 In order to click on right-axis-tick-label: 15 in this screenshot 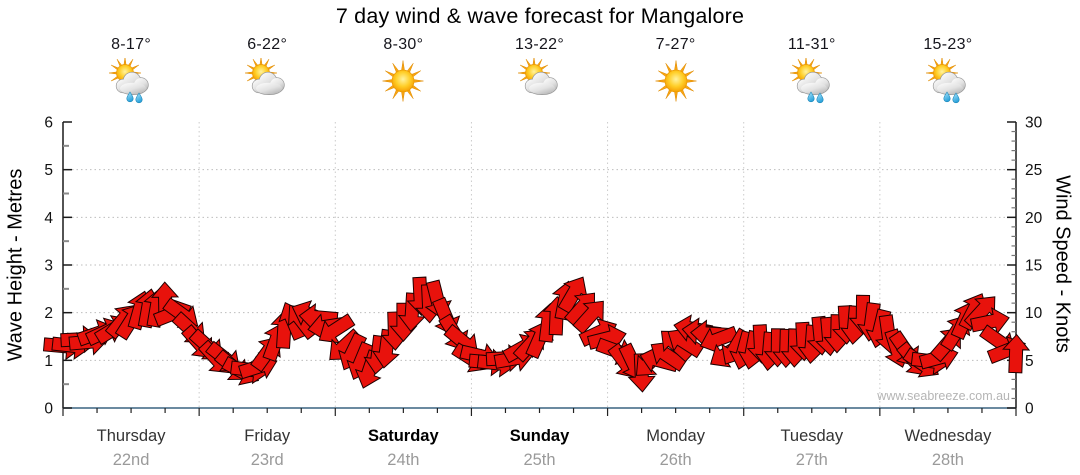, I will do `click(1033, 266)`.